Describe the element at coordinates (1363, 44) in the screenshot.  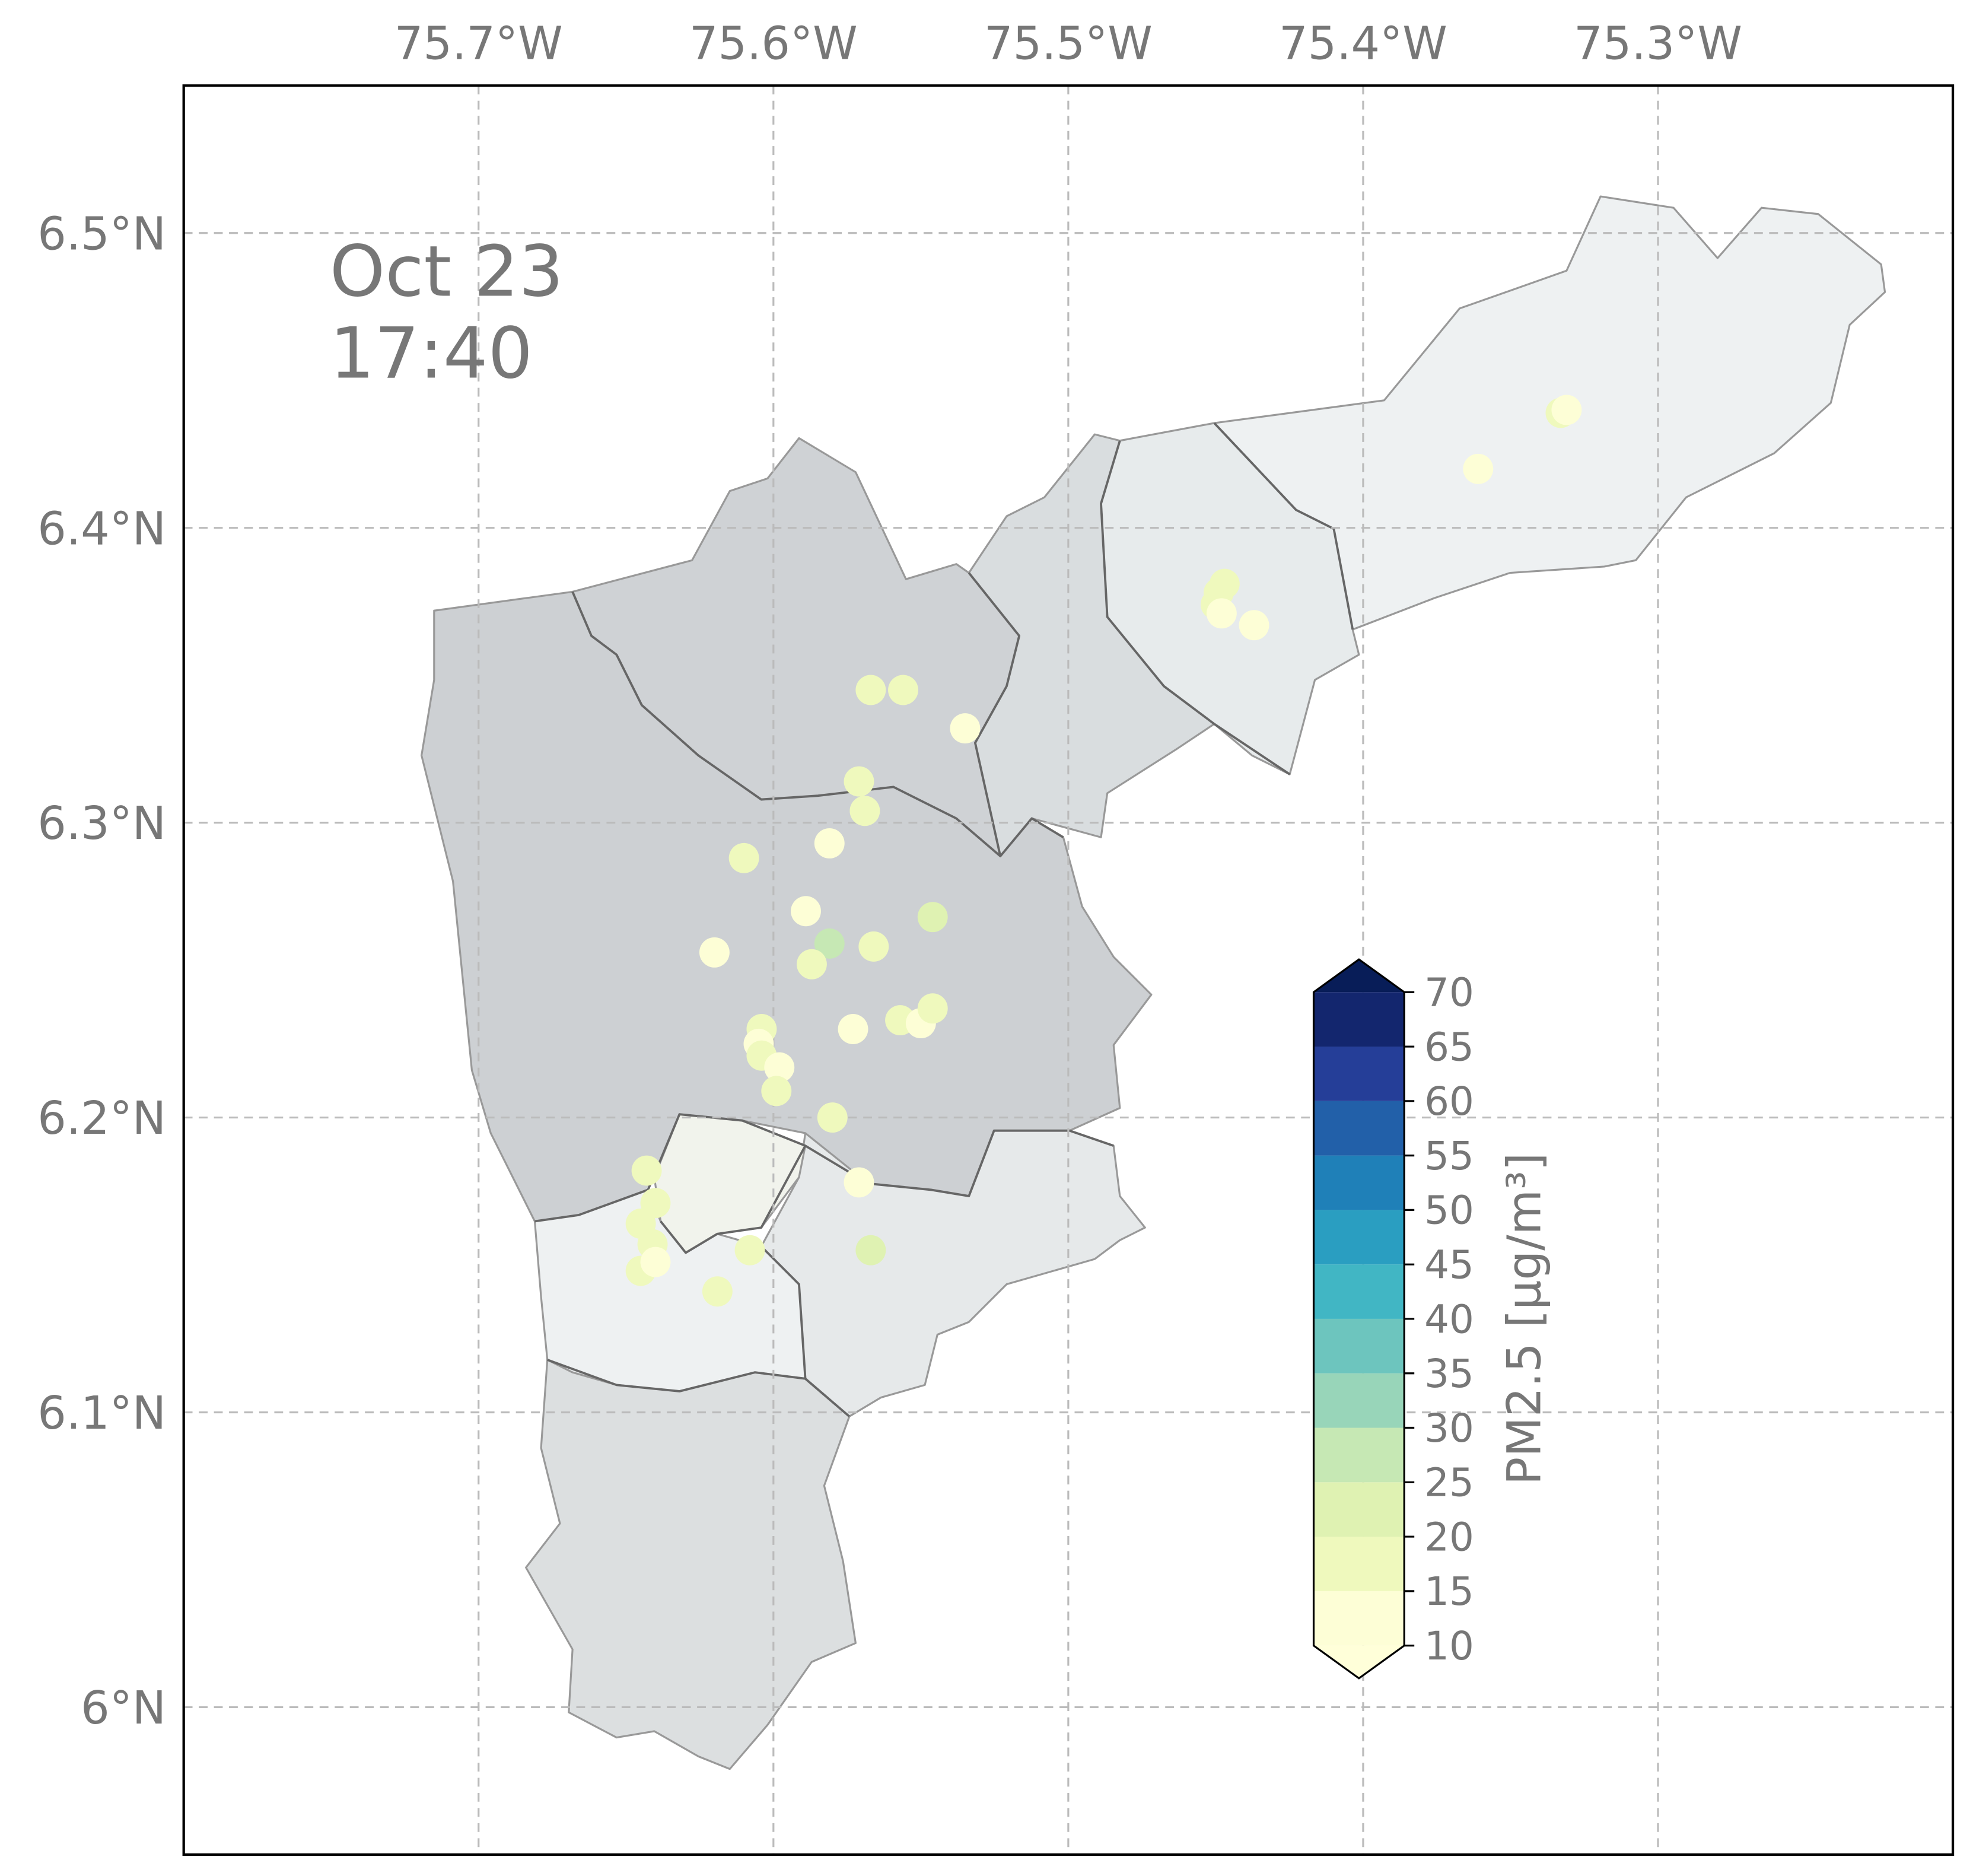
I see `x-tick-label: 75.4°W` at that location.